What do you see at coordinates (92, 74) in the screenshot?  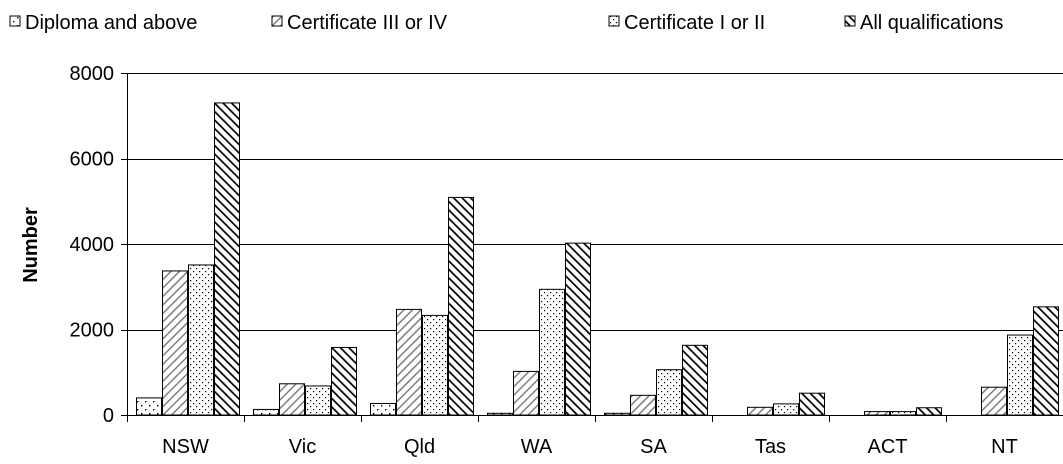 I see `y-tick-label: 8000` at bounding box center [92, 74].